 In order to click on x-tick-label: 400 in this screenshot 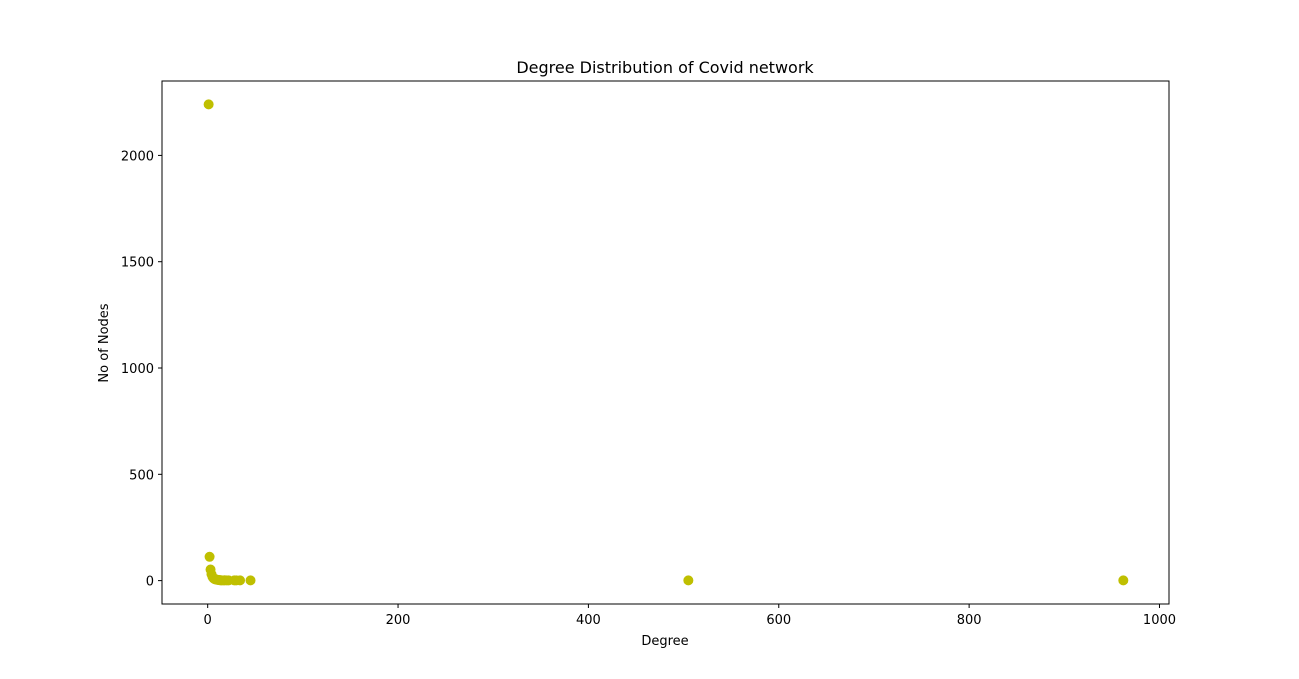, I will do `click(588, 620)`.